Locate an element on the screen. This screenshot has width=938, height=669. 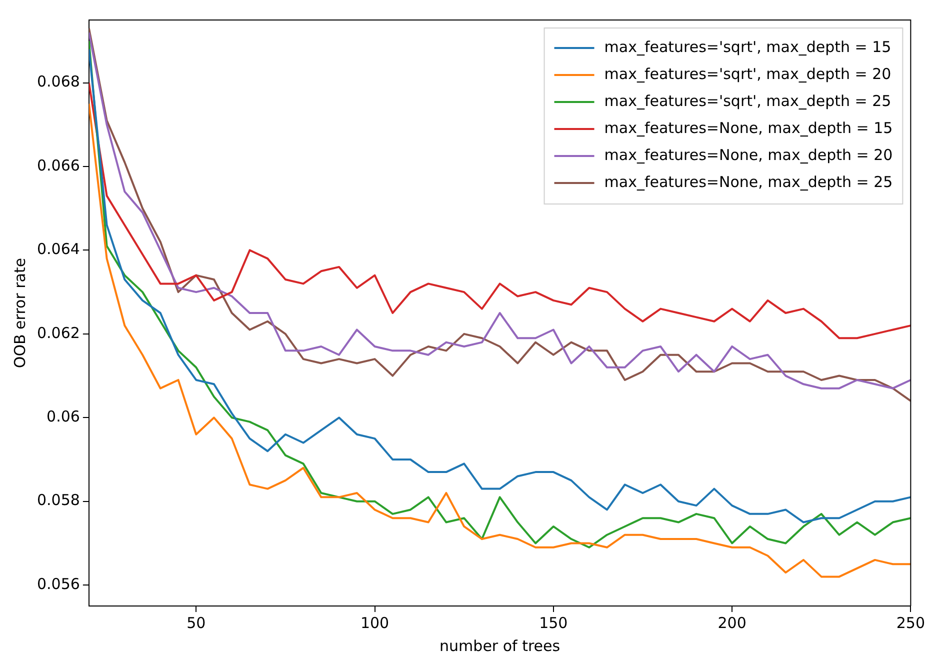
x-tick-label: 50 is located at coordinates (196, 623).